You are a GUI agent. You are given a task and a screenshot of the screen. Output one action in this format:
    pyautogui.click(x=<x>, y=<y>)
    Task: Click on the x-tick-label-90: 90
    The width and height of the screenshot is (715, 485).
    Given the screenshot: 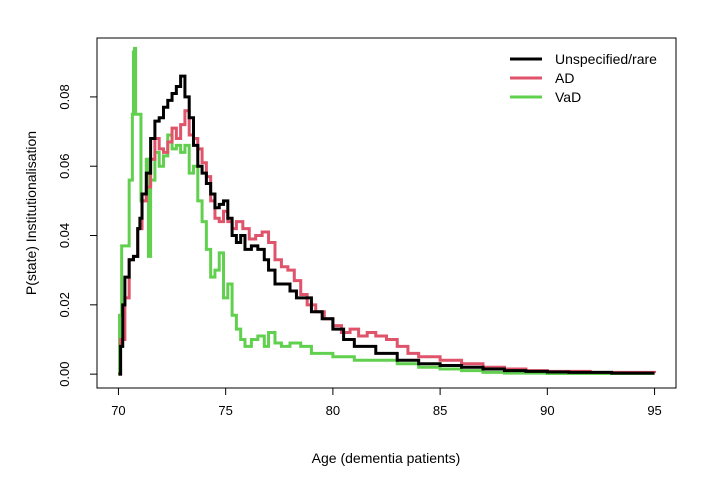 What is the action you would take?
    pyautogui.click(x=547, y=410)
    